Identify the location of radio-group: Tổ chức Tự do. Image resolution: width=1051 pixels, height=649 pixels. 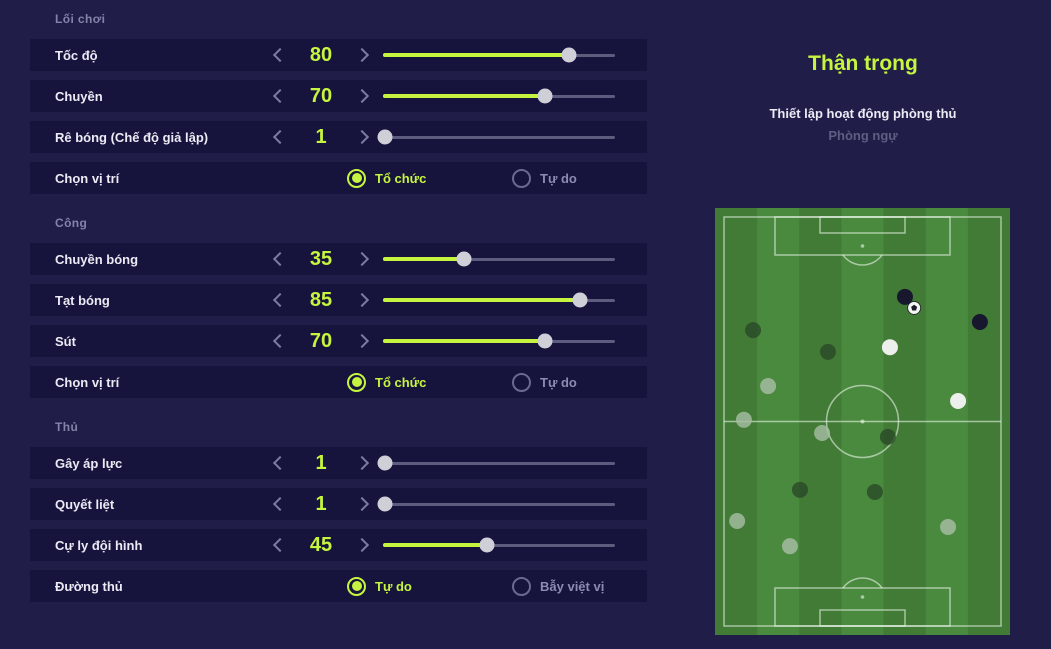
(476, 382).